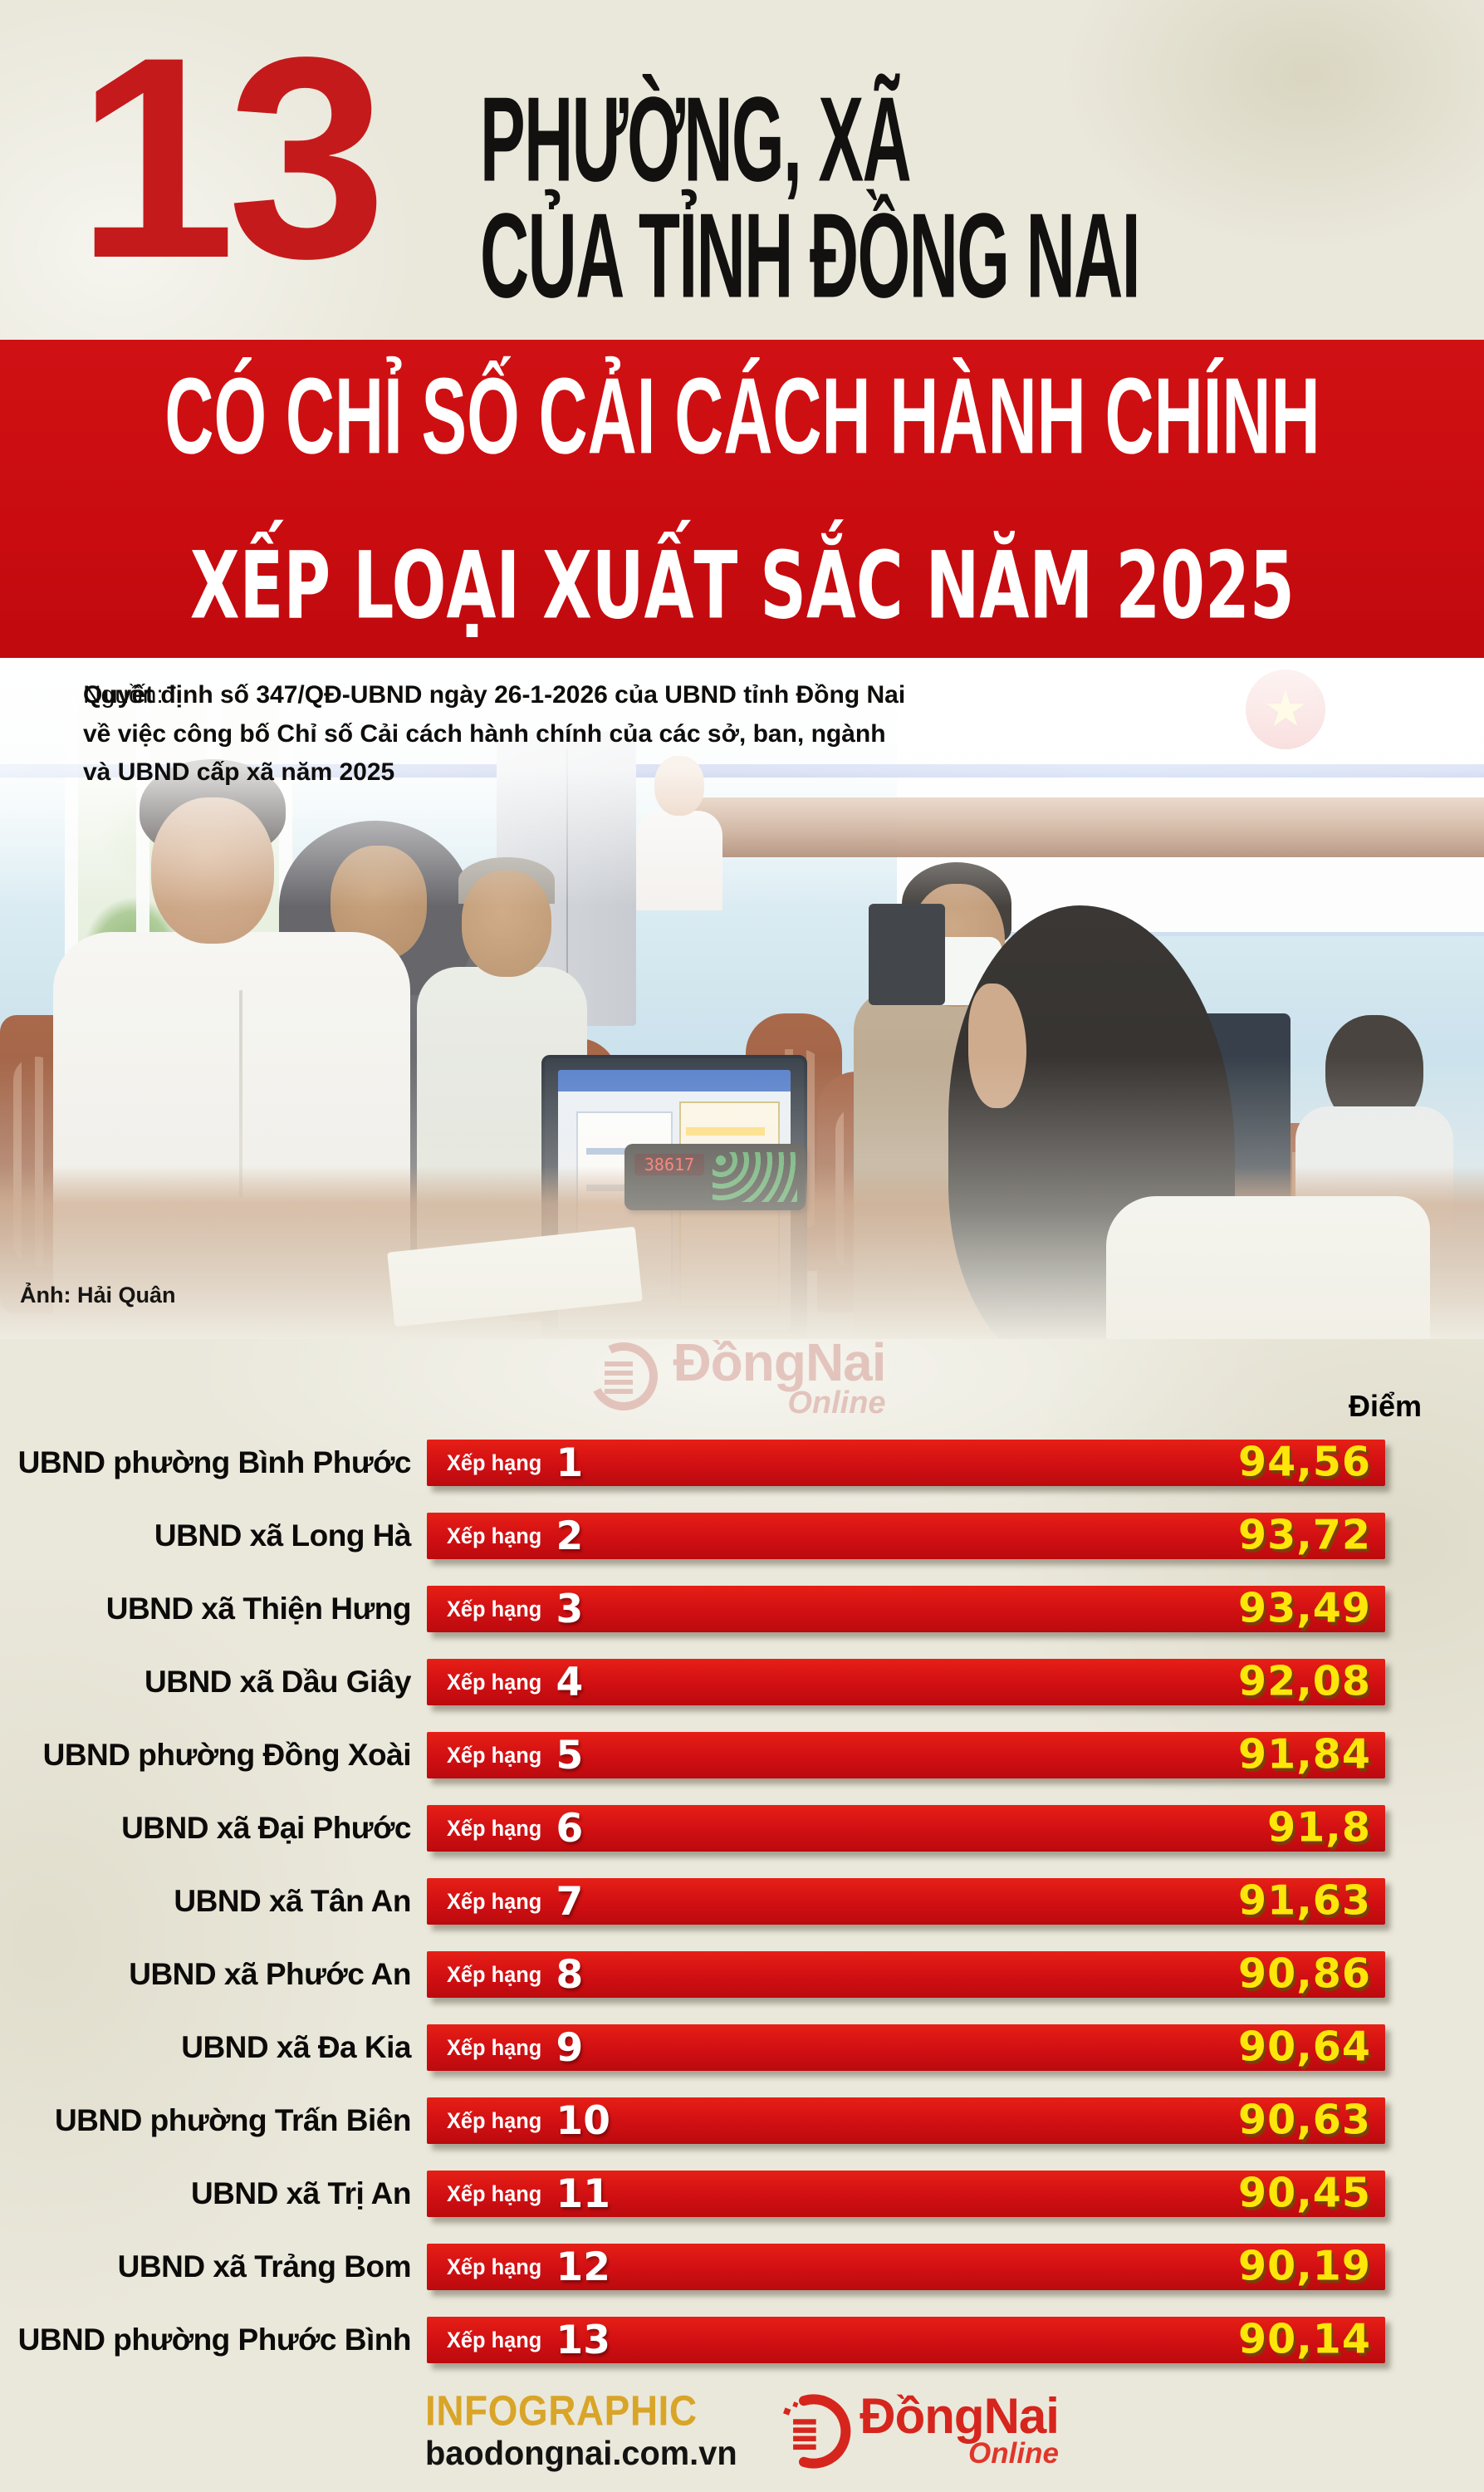 The width and height of the screenshot is (1484, 2492). Describe the element at coordinates (906, 2340) in the screenshot. I see `rank-bar: Xếp hạng 13 90,14` at that location.